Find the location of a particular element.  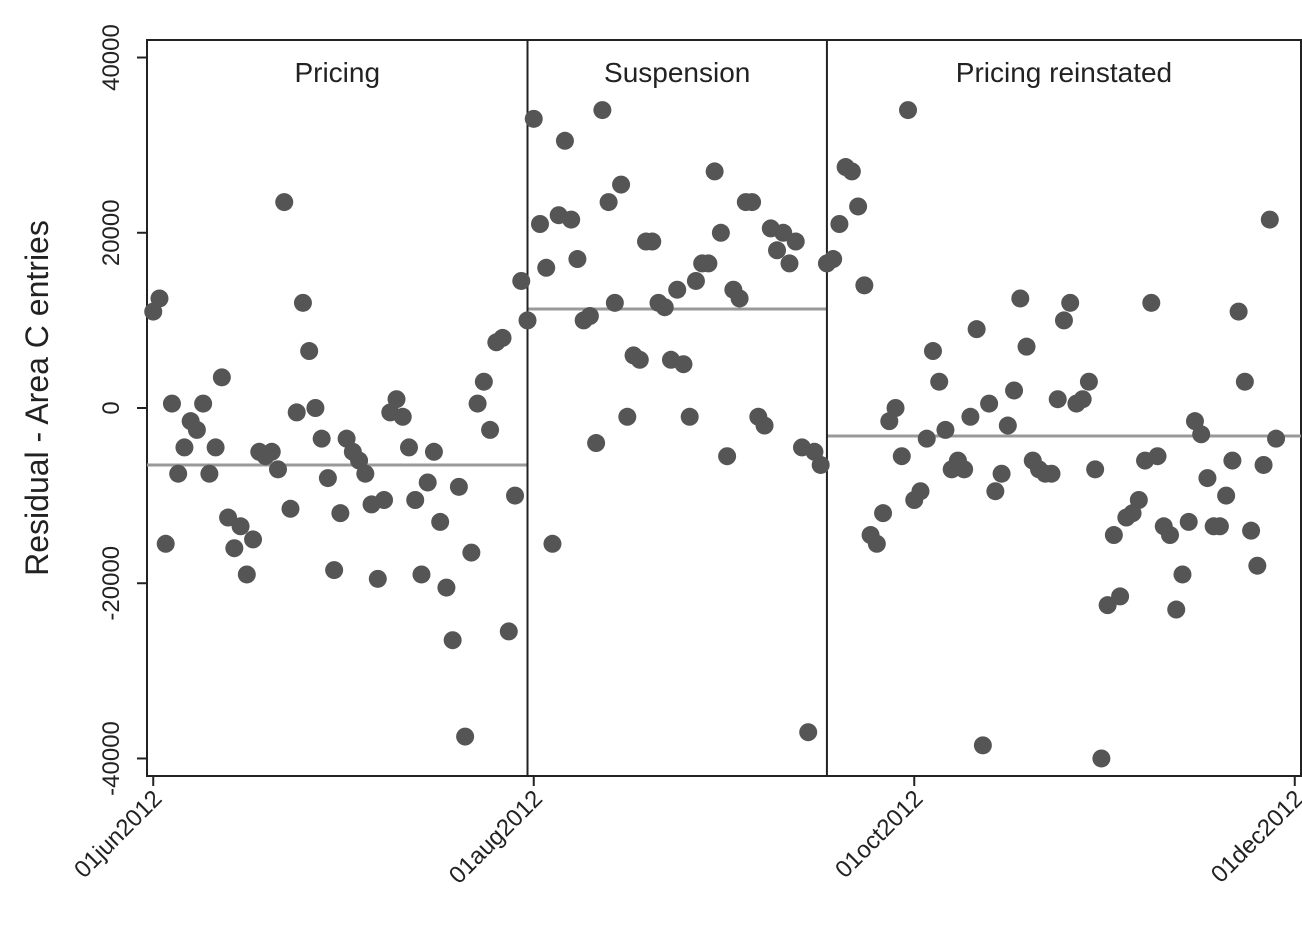

y-axis: -40000 -20000 0 20000 40000 is located at coordinates (122, 410).